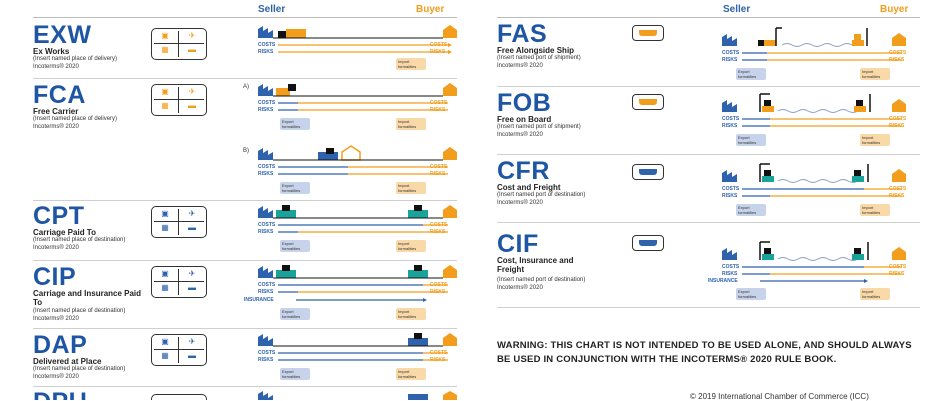 The height and width of the screenshot is (401, 940). What do you see at coordinates (165, 105) in the screenshot?
I see `train-icon: ▦` at bounding box center [165, 105].